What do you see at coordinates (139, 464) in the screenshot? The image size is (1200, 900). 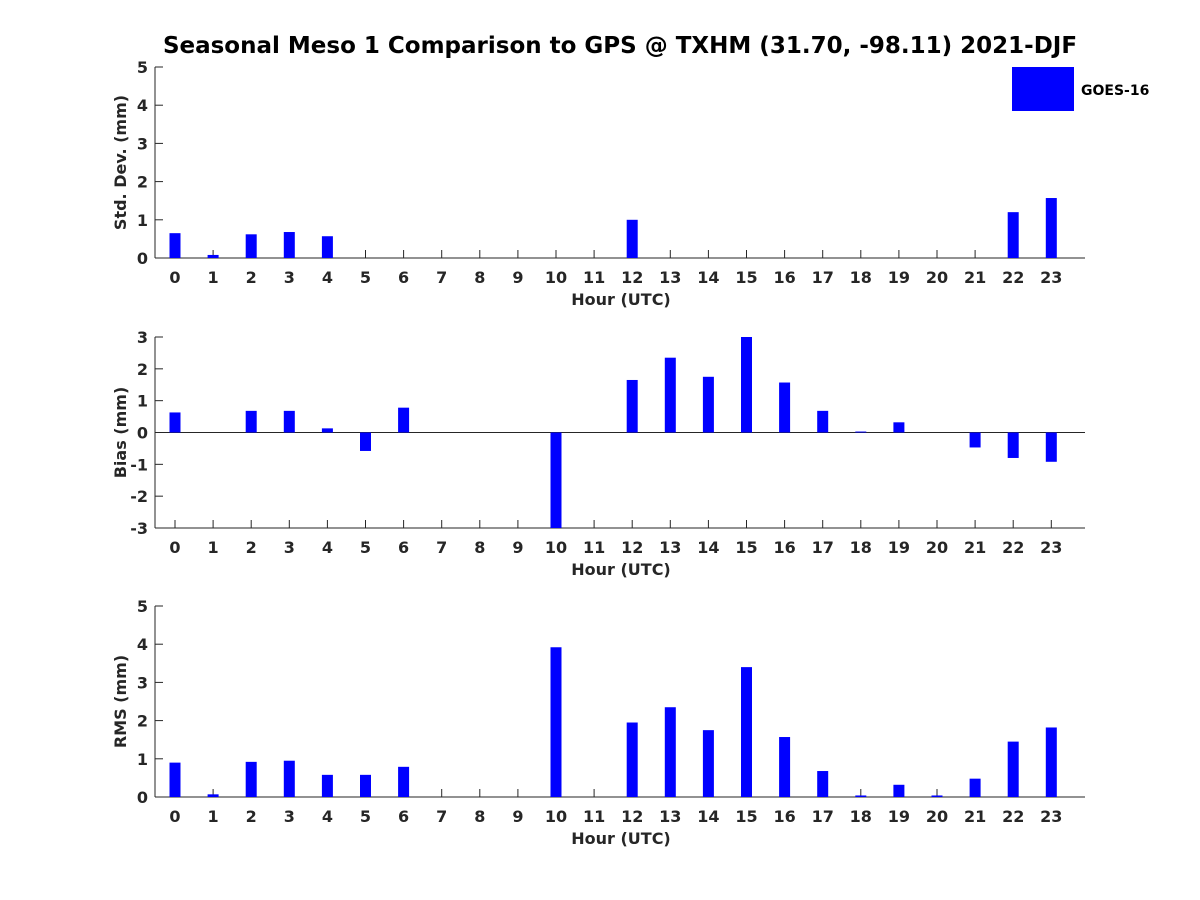 I see `y-tick-label: -1` at bounding box center [139, 464].